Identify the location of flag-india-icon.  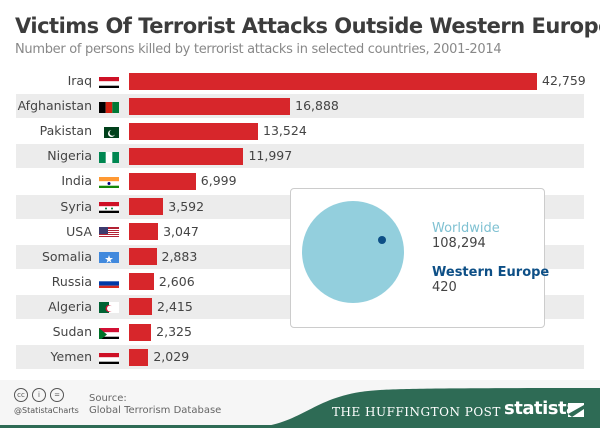
(109, 181).